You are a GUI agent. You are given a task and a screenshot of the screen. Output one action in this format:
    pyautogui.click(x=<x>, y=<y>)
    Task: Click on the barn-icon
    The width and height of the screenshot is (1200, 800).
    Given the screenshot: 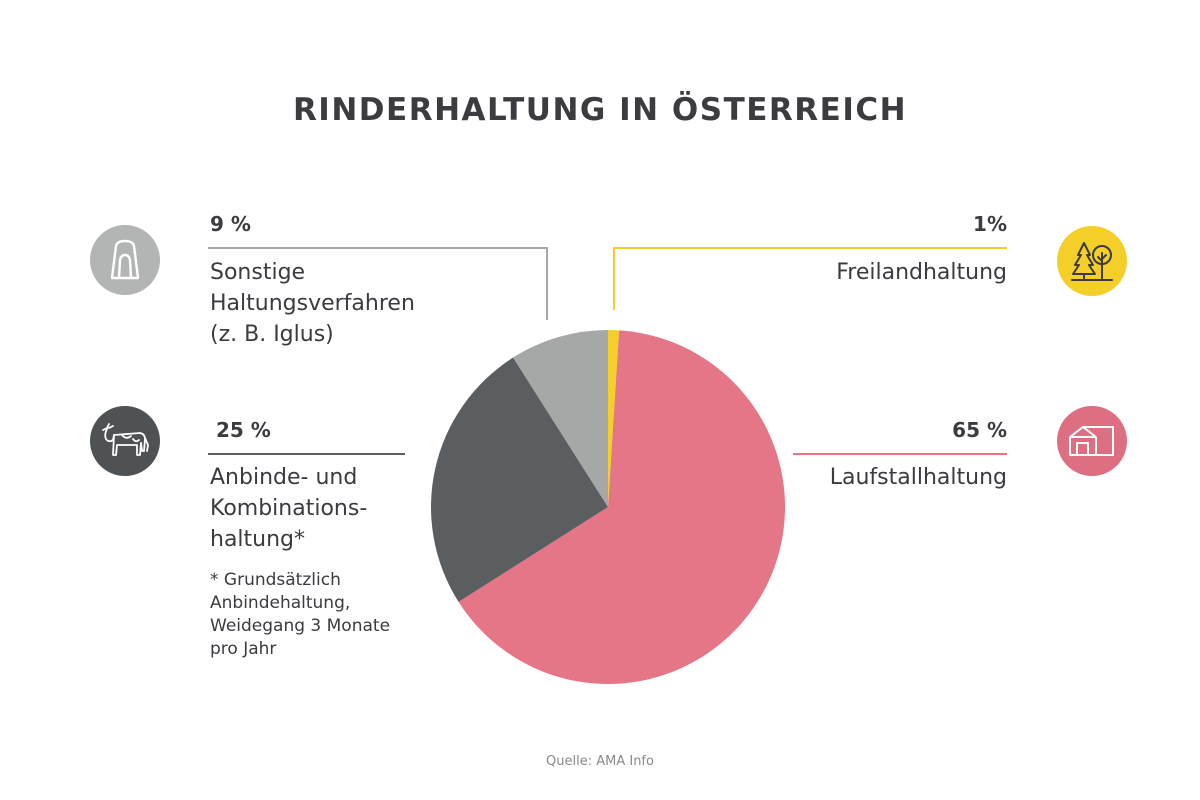 What is the action you would take?
    pyautogui.click(x=1092, y=441)
    